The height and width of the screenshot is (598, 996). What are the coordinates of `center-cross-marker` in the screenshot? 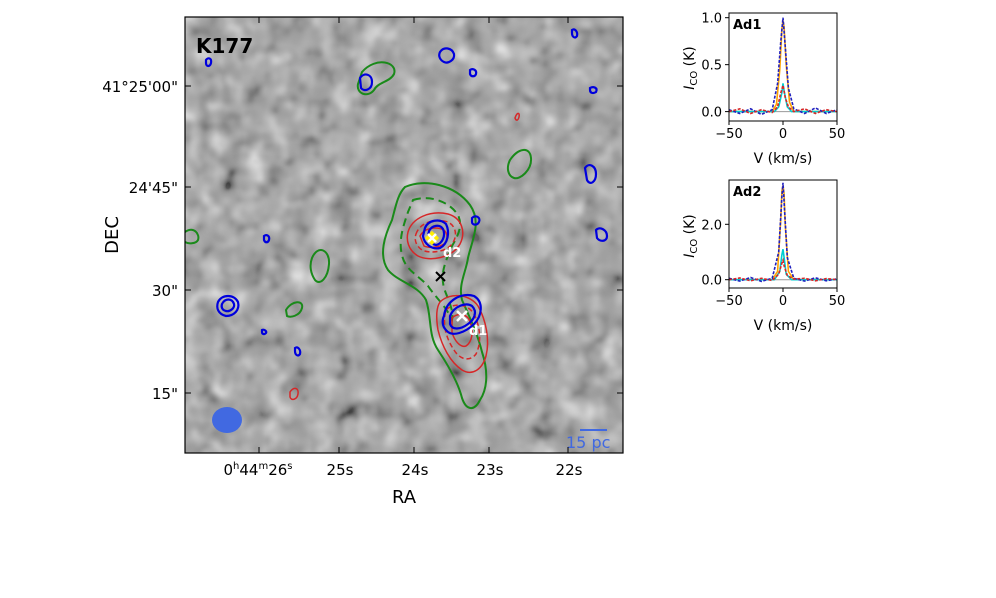 It's located at (440, 276).